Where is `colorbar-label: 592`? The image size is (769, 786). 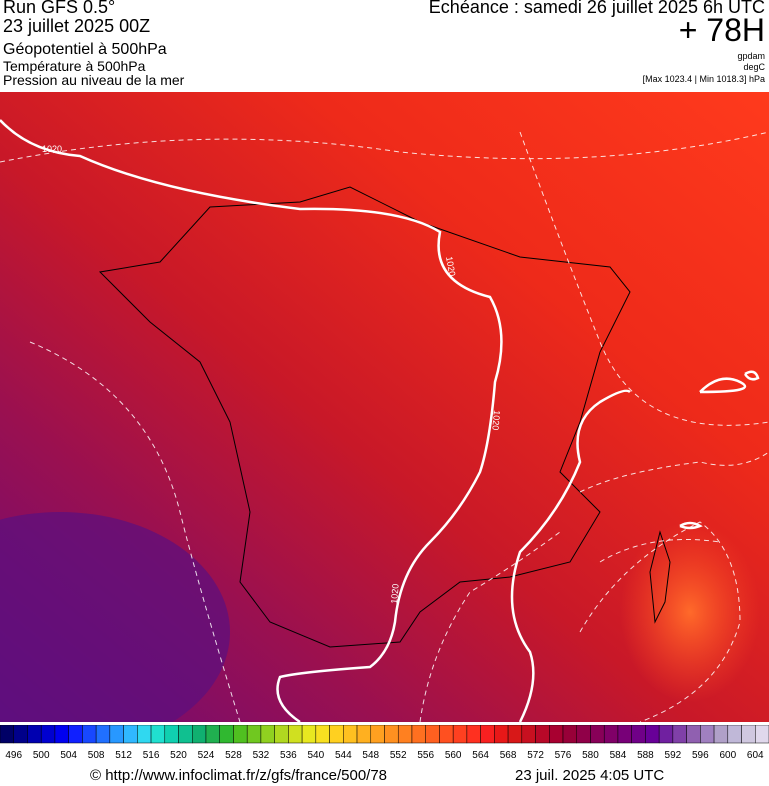 colorbar-label: 592 is located at coordinates (673, 755).